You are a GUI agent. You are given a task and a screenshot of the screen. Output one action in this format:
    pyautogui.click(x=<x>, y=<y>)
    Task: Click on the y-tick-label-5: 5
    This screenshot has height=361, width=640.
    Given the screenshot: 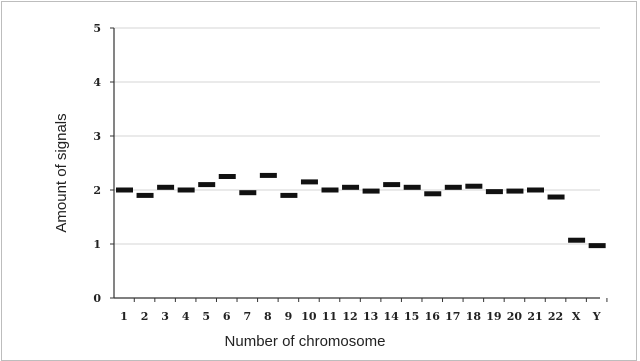 What is the action you would take?
    pyautogui.click(x=97, y=28)
    